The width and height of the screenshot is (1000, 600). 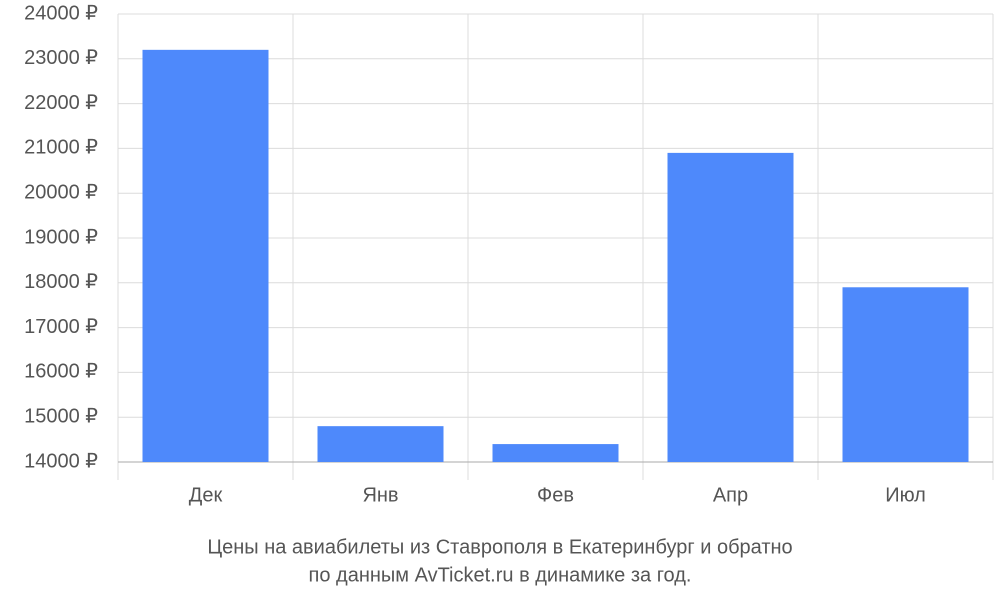 I want to click on y-tick-label: 24000 ₽, so click(x=61, y=13).